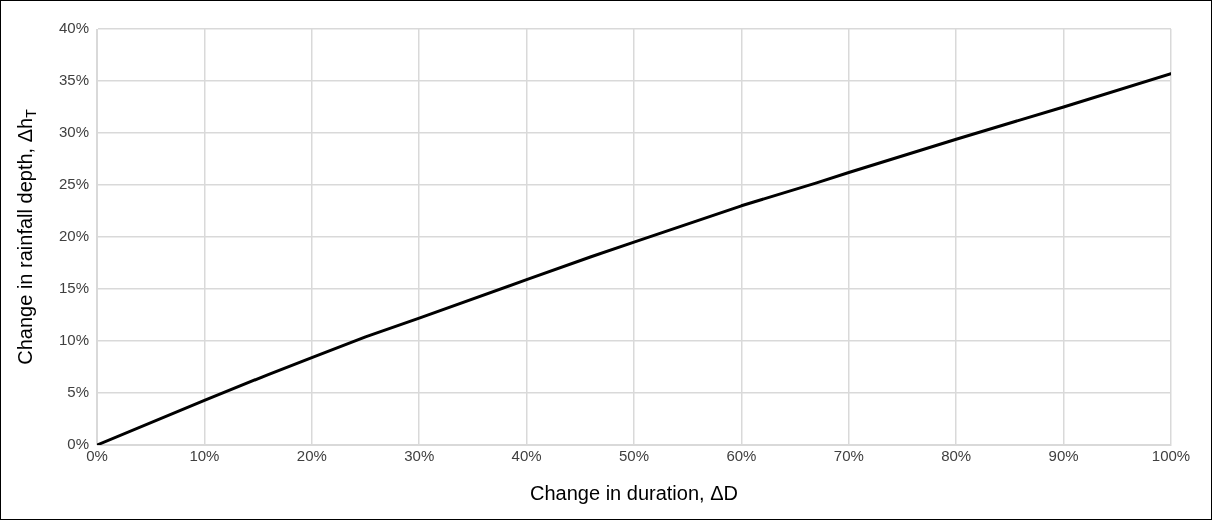  What do you see at coordinates (204, 456) in the screenshot?
I see `x-tick-label: 10%` at bounding box center [204, 456].